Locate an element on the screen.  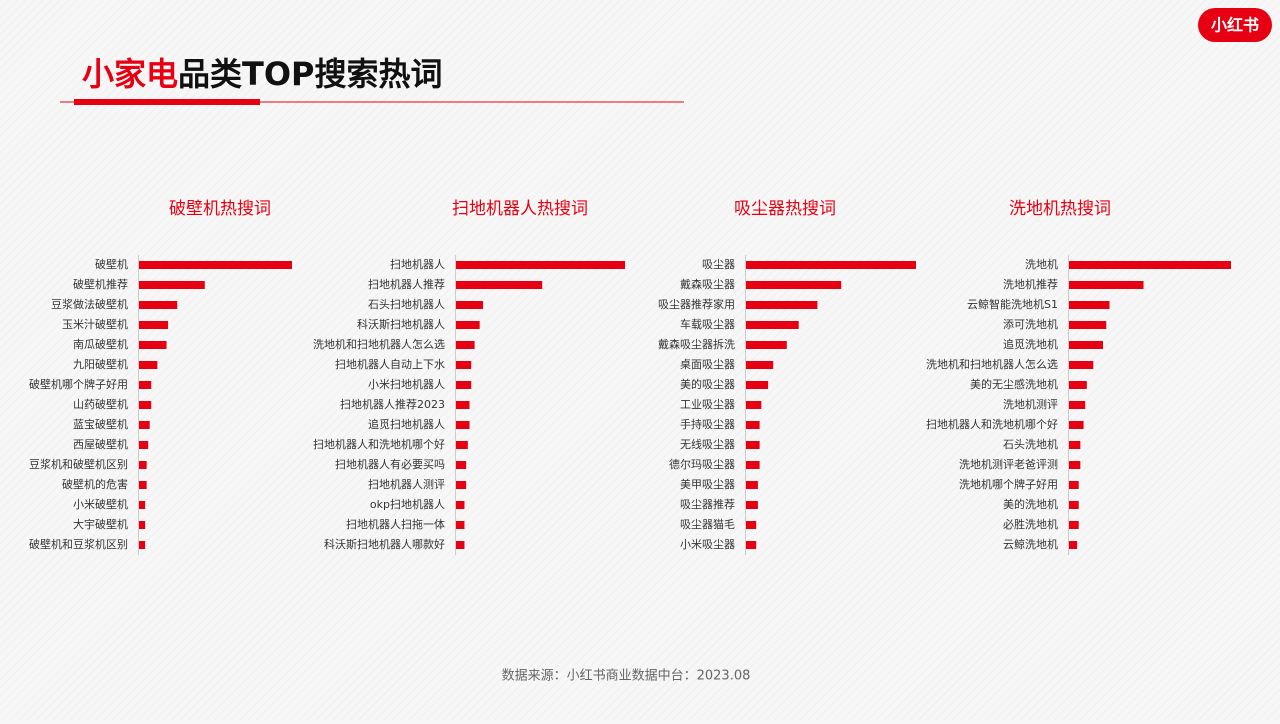
category-label: 洗地机测评 is located at coordinates (1030, 404).